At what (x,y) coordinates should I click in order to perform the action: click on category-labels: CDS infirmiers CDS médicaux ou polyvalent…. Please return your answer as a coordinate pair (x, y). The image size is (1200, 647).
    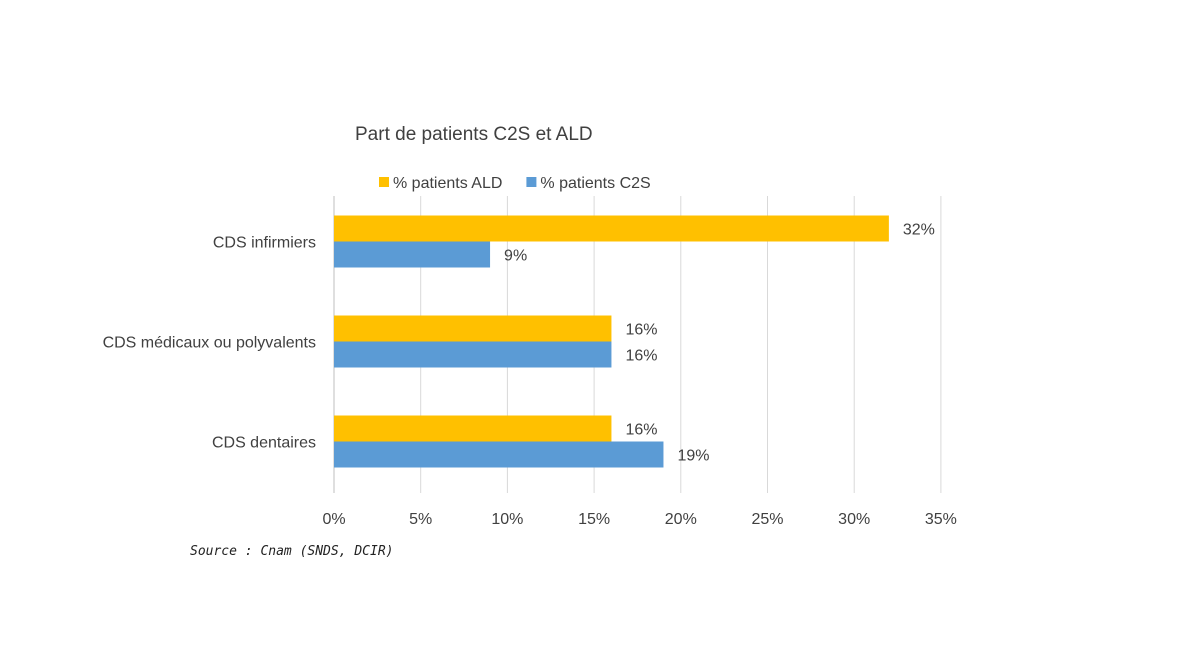
    Looking at the image, I should click on (209, 343).